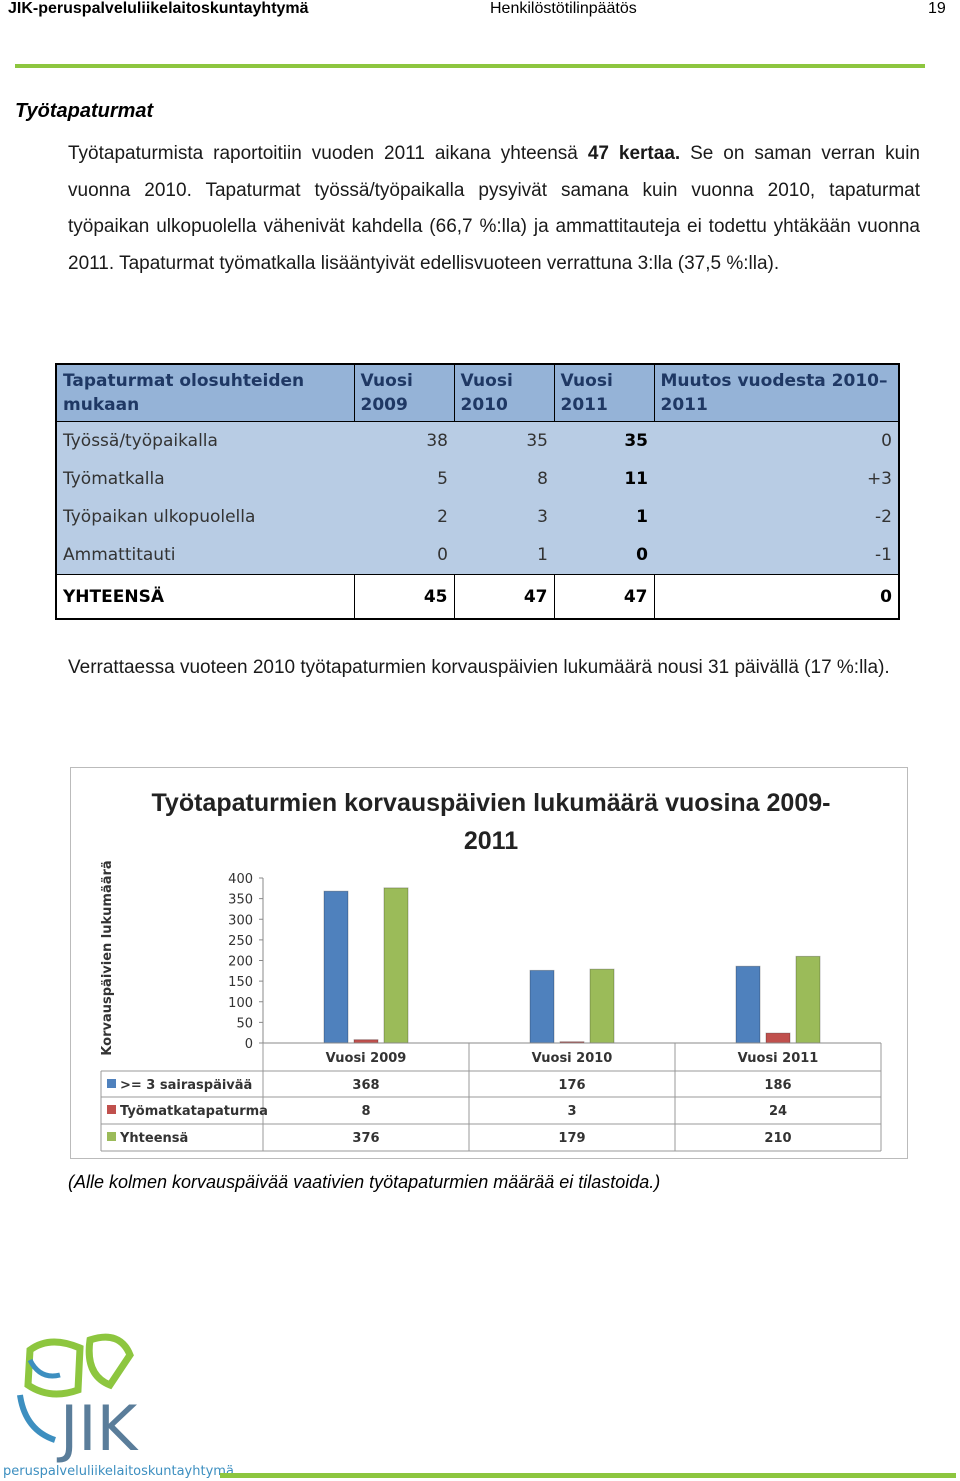 This screenshot has height=1481, width=960. I want to click on cell: Työssä/työpaikalla, so click(205, 440).